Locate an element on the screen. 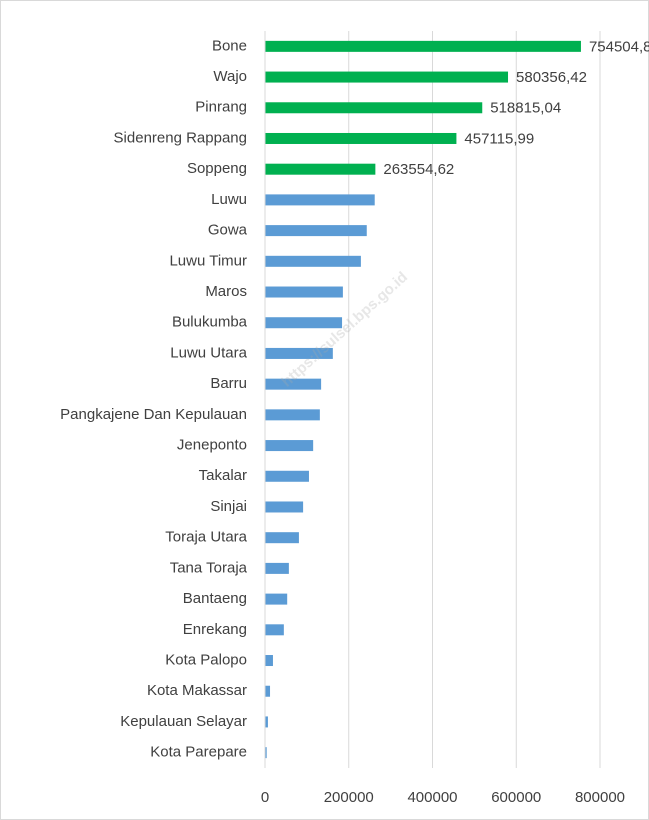  y-tick-label: Soppeng is located at coordinates (217, 168).